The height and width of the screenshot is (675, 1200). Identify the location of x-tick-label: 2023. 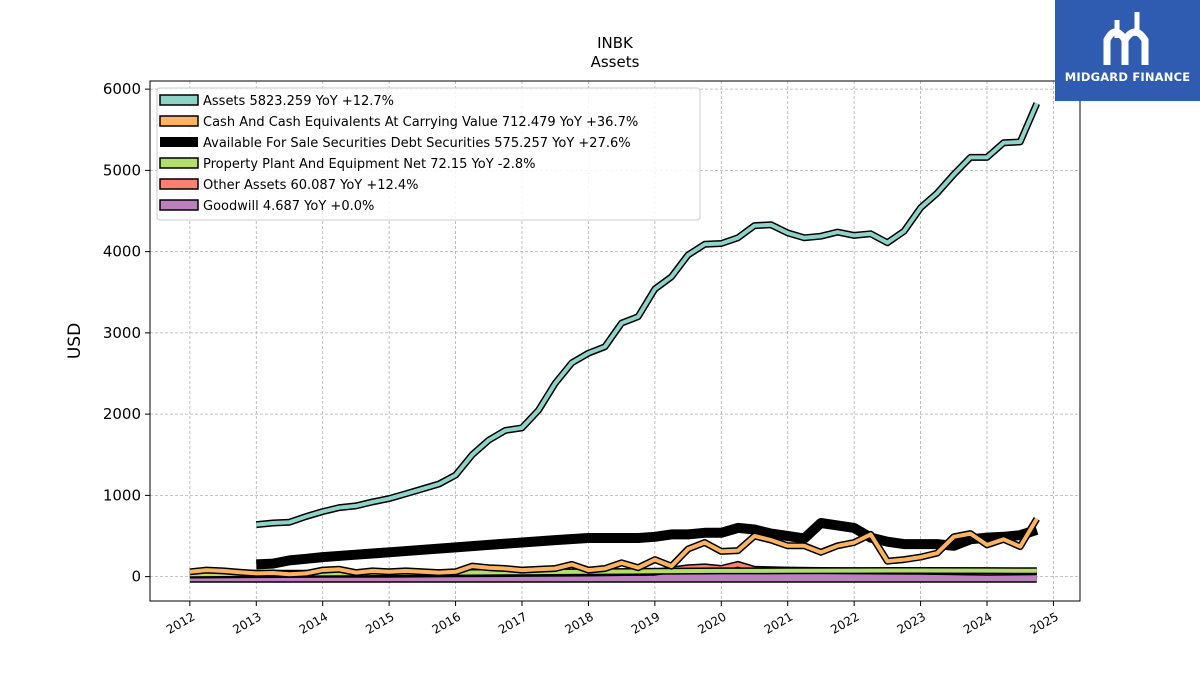
(911, 622).